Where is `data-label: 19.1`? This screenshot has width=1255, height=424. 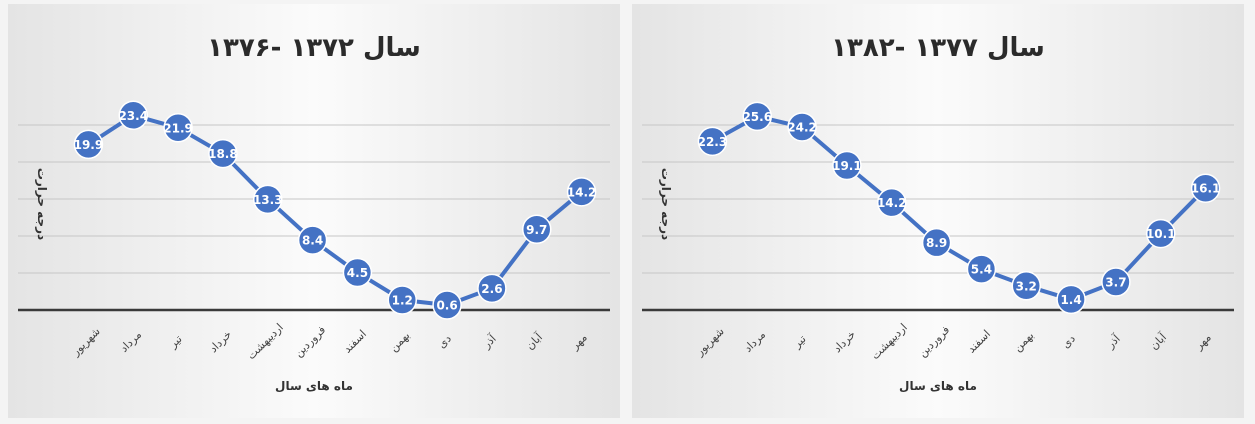 data-label: 19.1 is located at coordinates (847, 166).